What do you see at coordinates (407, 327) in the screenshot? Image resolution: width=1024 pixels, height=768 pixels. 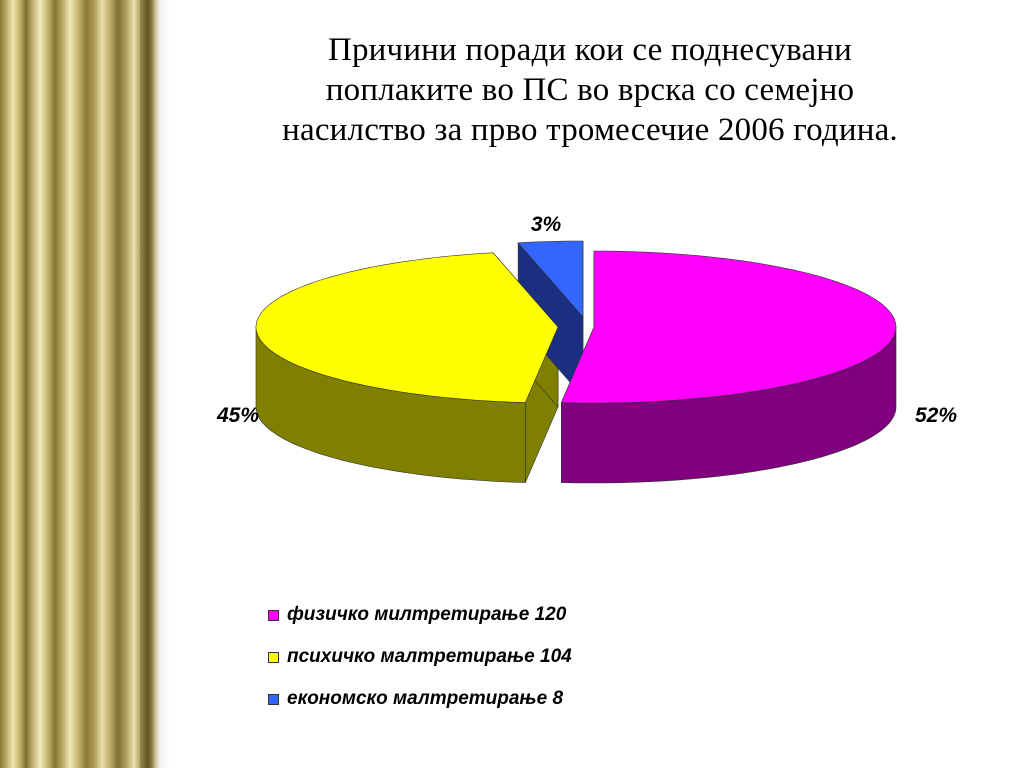 I see `slice-psychological` at bounding box center [407, 327].